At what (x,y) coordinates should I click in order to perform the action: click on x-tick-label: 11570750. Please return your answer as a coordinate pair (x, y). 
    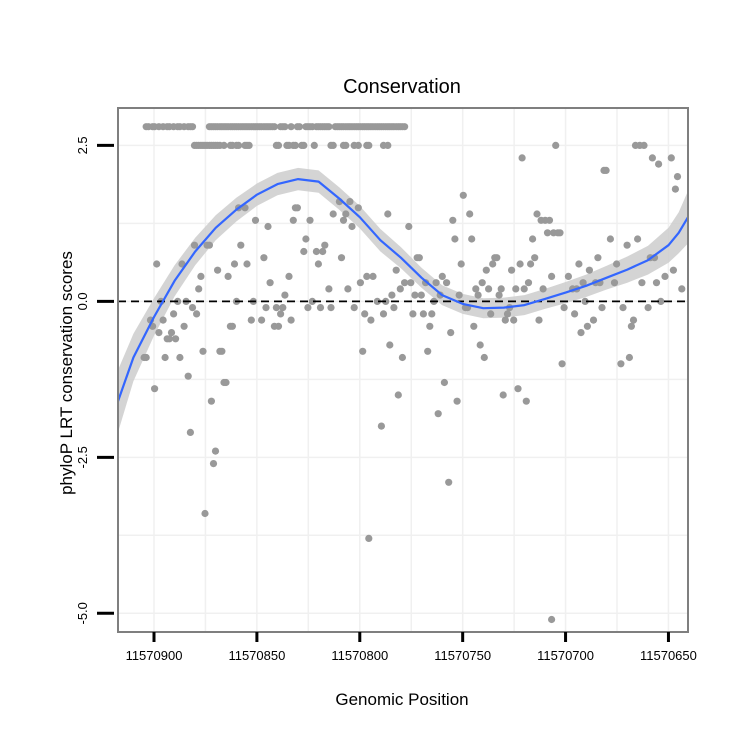
    Looking at the image, I should click on (462, 655).